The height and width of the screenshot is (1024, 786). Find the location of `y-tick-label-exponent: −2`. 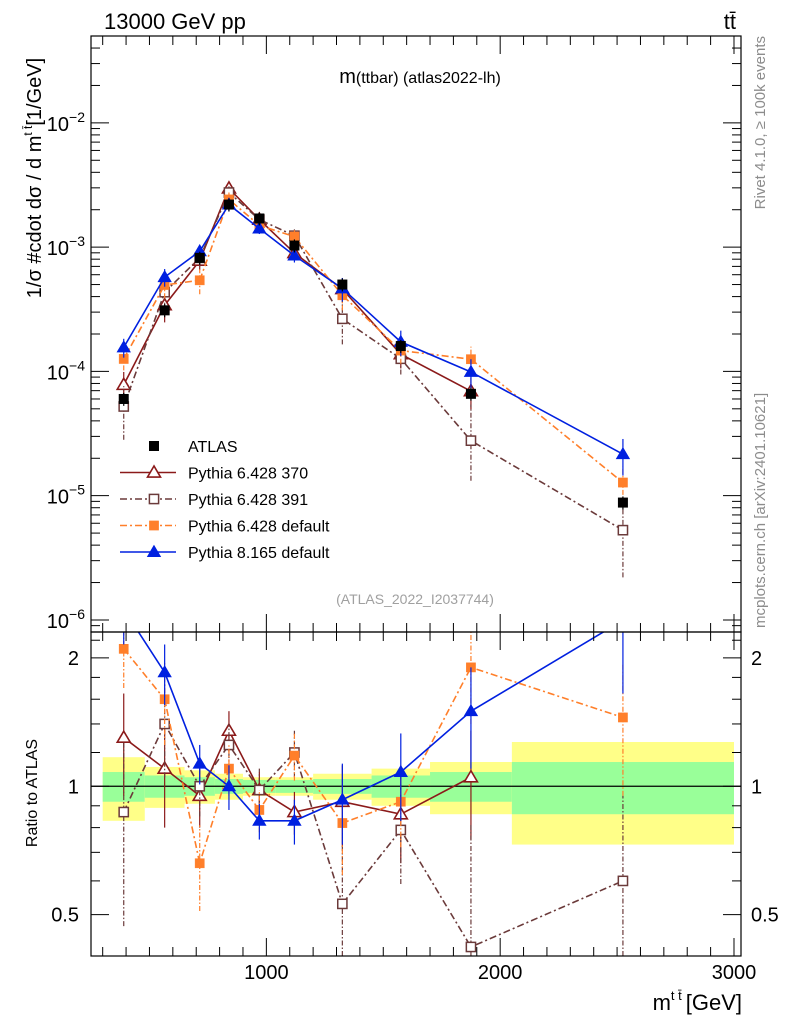

y-tick-label-exponent: −2 is located at coordinates (77, 117).